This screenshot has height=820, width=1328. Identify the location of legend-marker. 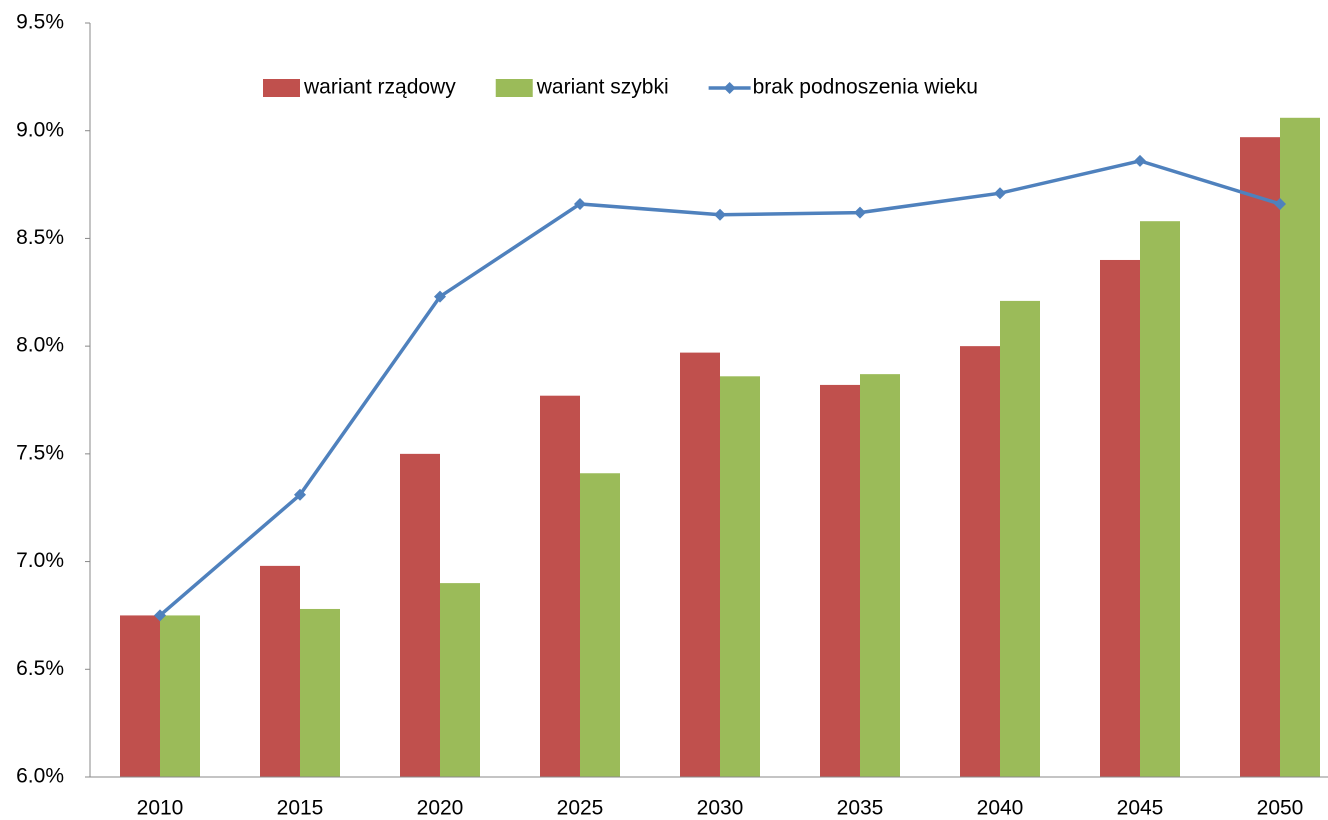
(729, 88).